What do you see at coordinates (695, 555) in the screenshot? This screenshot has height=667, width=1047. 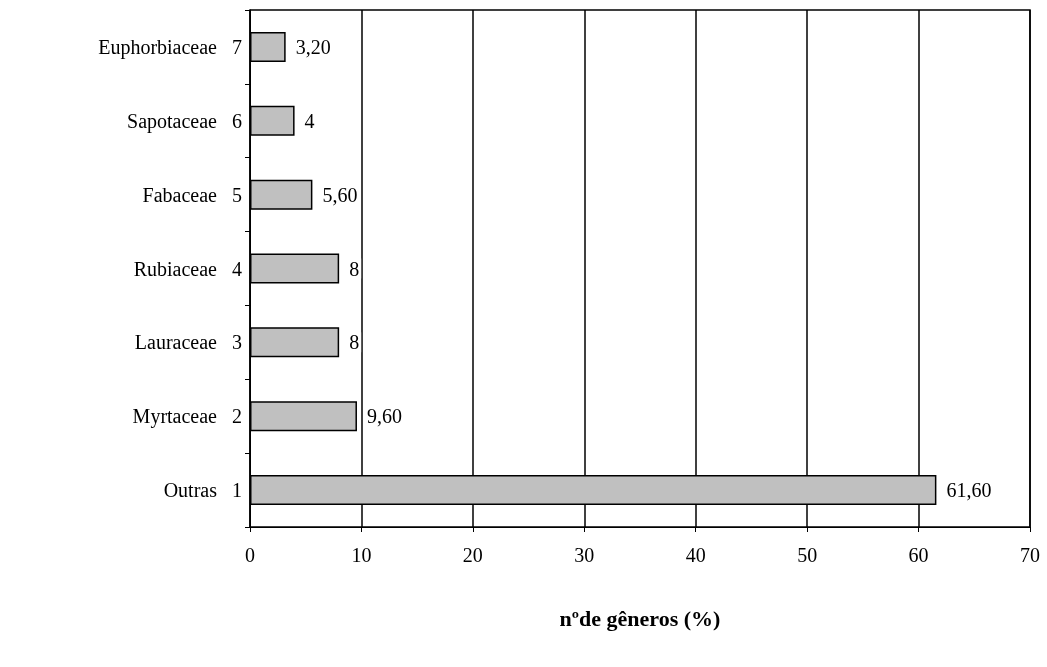 I see `x-tick-label: 40` at bounding box center [695, 555].